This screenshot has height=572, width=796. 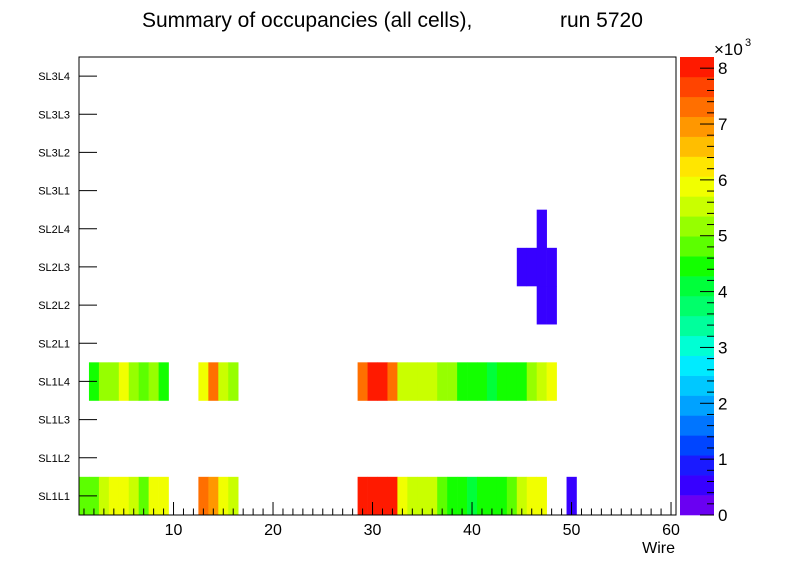 What do you see at coordinates (722, 68) in the screenshot?
I see `color-scale-tick-label-8: 8` at bounding box center [722, 68].